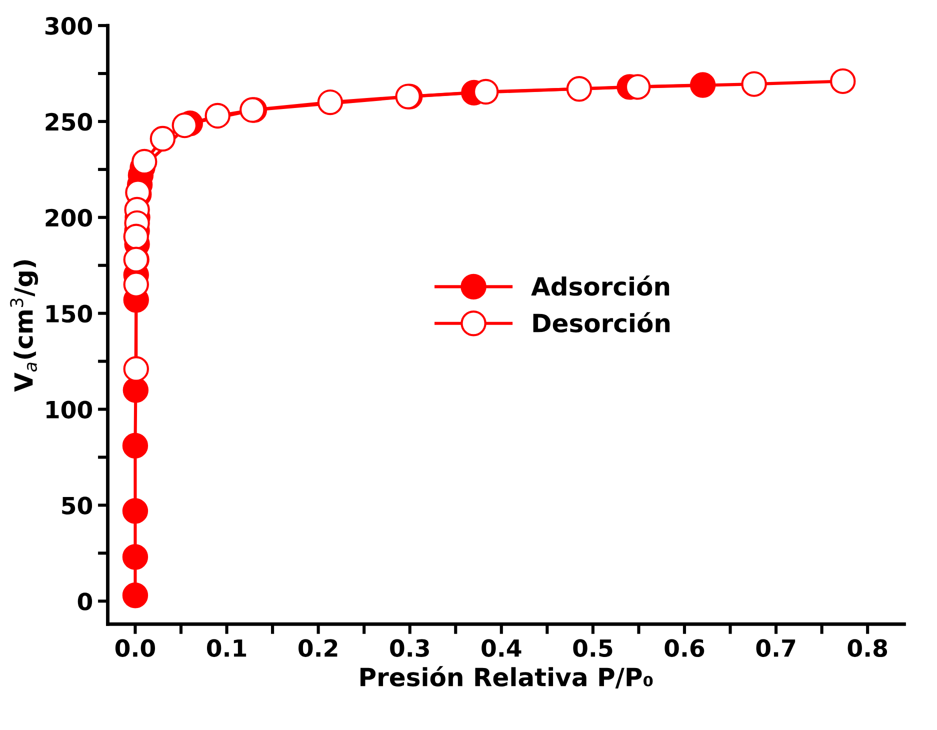  I want to click on y-tick-label: 200, so click(69, 217).